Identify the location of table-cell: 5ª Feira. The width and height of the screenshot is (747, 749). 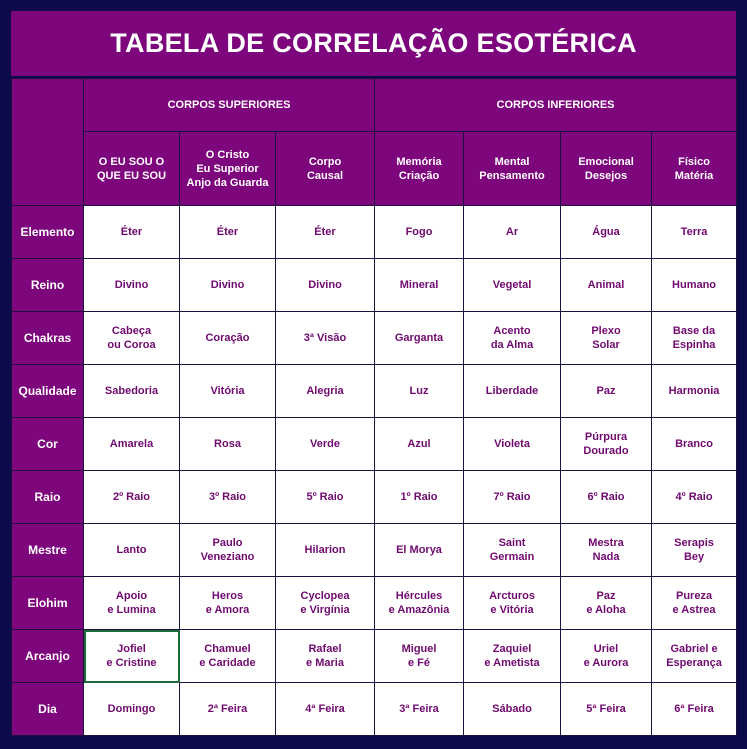
(606, 709).